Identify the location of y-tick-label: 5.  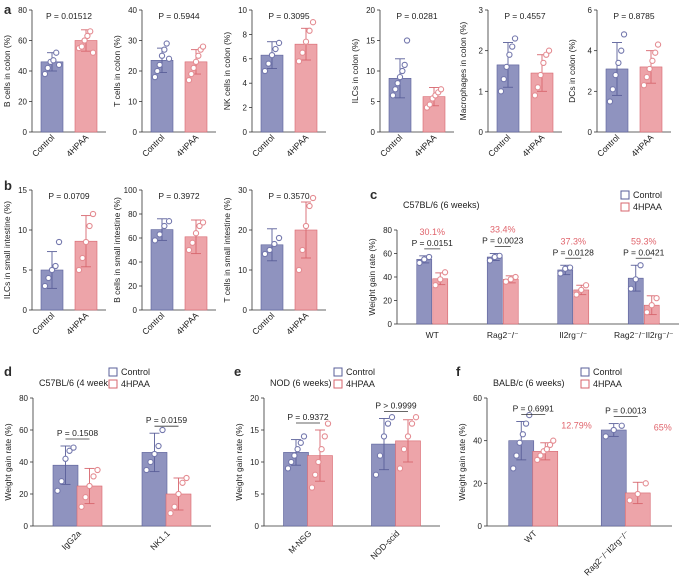
(257, 494).